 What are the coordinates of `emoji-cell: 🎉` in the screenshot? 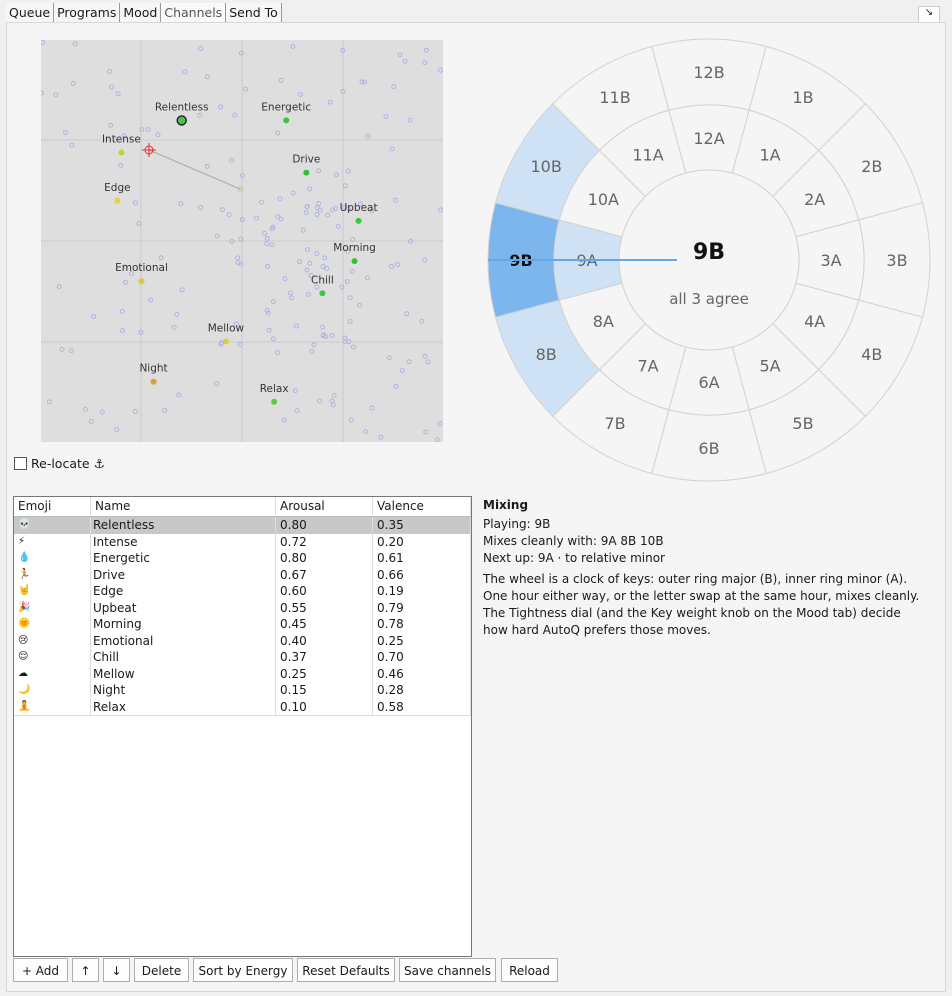 It's located at (52, 607).